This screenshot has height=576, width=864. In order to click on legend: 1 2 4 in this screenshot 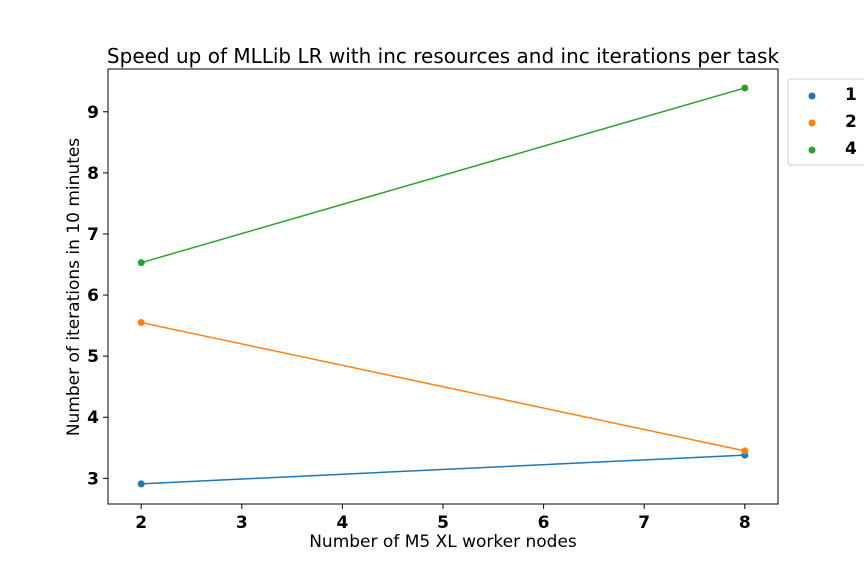, I will do `click(825, 122)`.